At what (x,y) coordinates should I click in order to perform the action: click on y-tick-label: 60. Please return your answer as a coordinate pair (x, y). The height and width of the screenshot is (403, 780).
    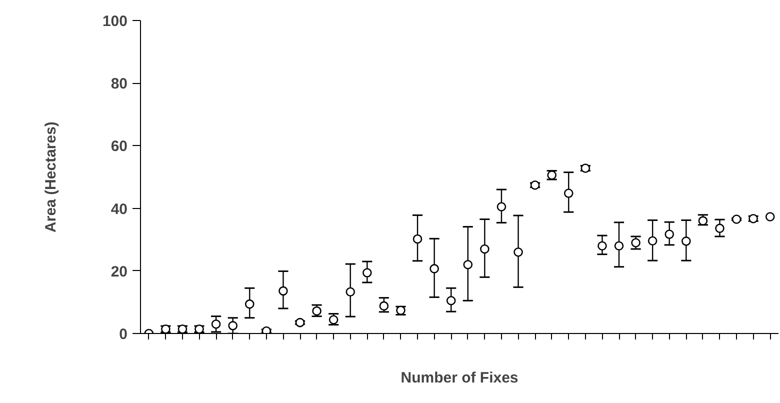
    Looking at the image, I should click on (119, 147).